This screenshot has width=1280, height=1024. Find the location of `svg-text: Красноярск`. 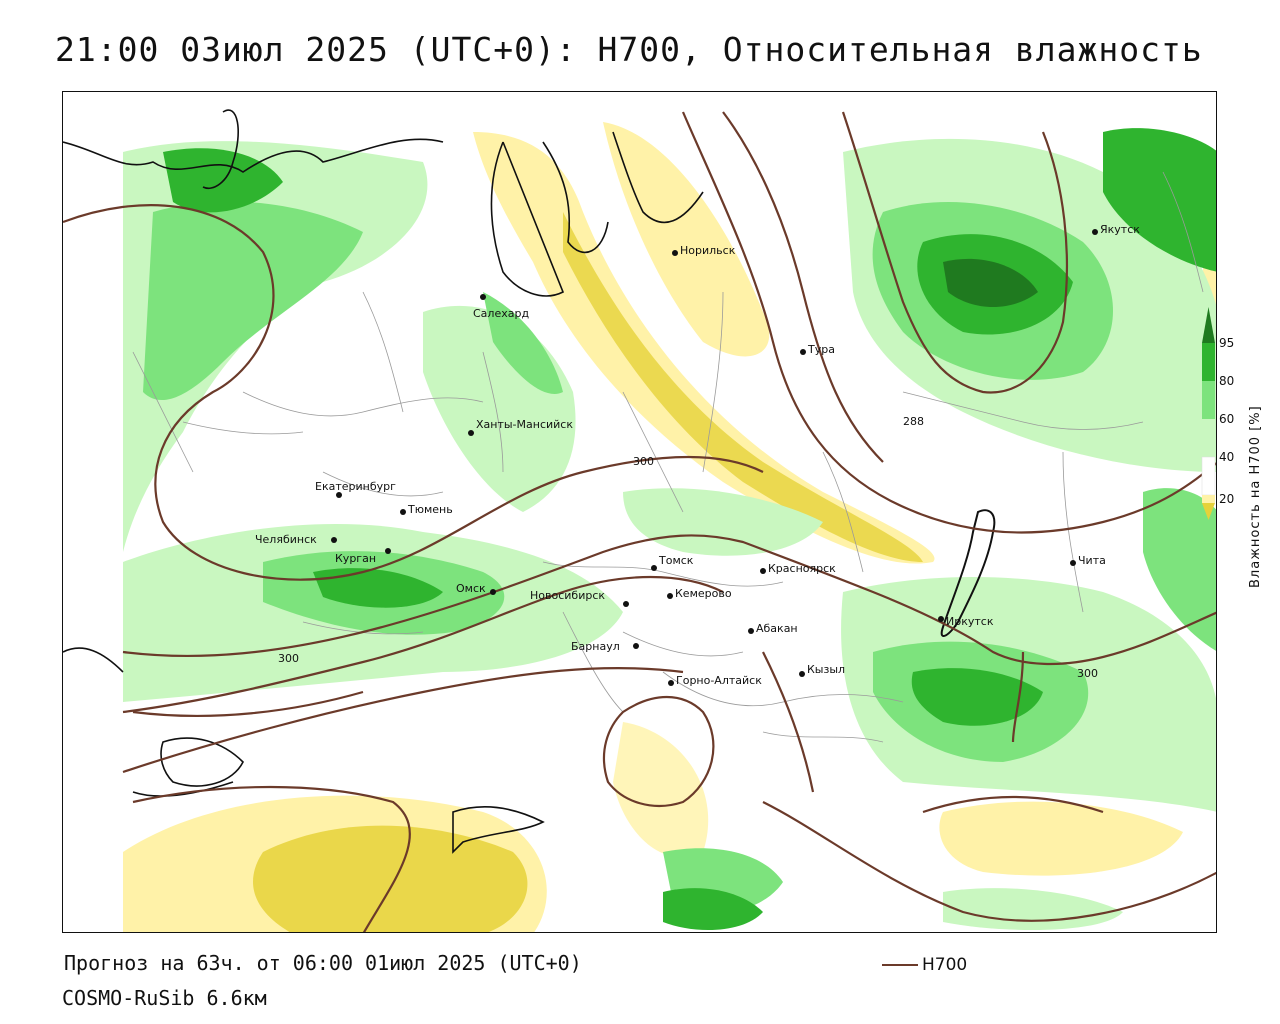

svg-text: Красноярск is located at coordinates (802, 568).